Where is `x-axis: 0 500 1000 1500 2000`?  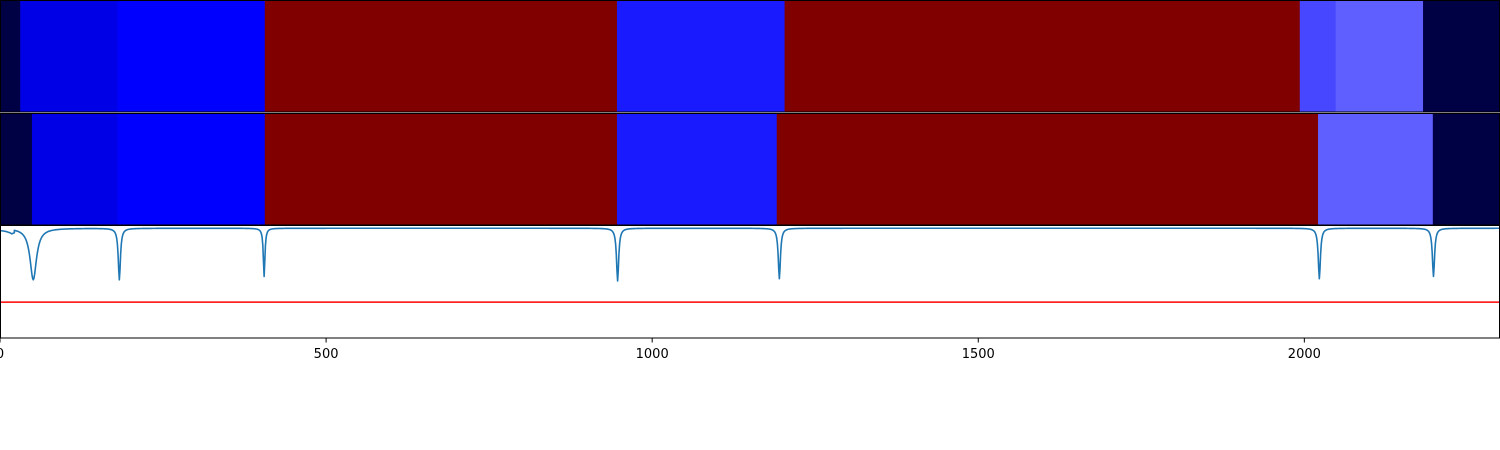 x-axis: 0 500 1000 1500 2000 is located at coordinates (660, 350).